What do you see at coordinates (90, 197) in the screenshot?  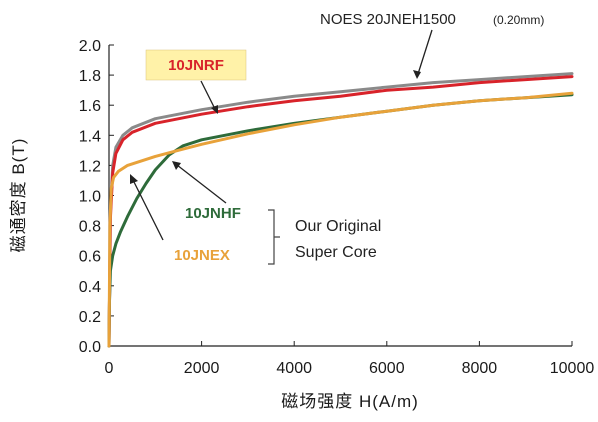 I see `y-tick-label: 1.0` at bounding box center [90, 197].